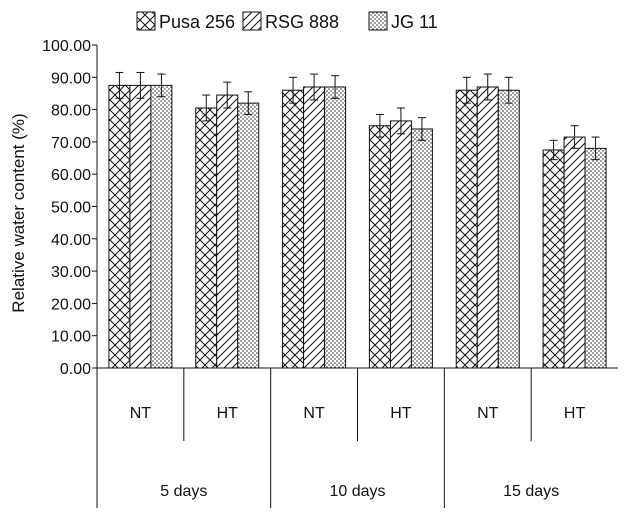 The image size is (626, 514). What do you see at coordinates (71, 240) in the screenshot?
I see `y-tick-label: 40.00` at bounding box center [71, 240].